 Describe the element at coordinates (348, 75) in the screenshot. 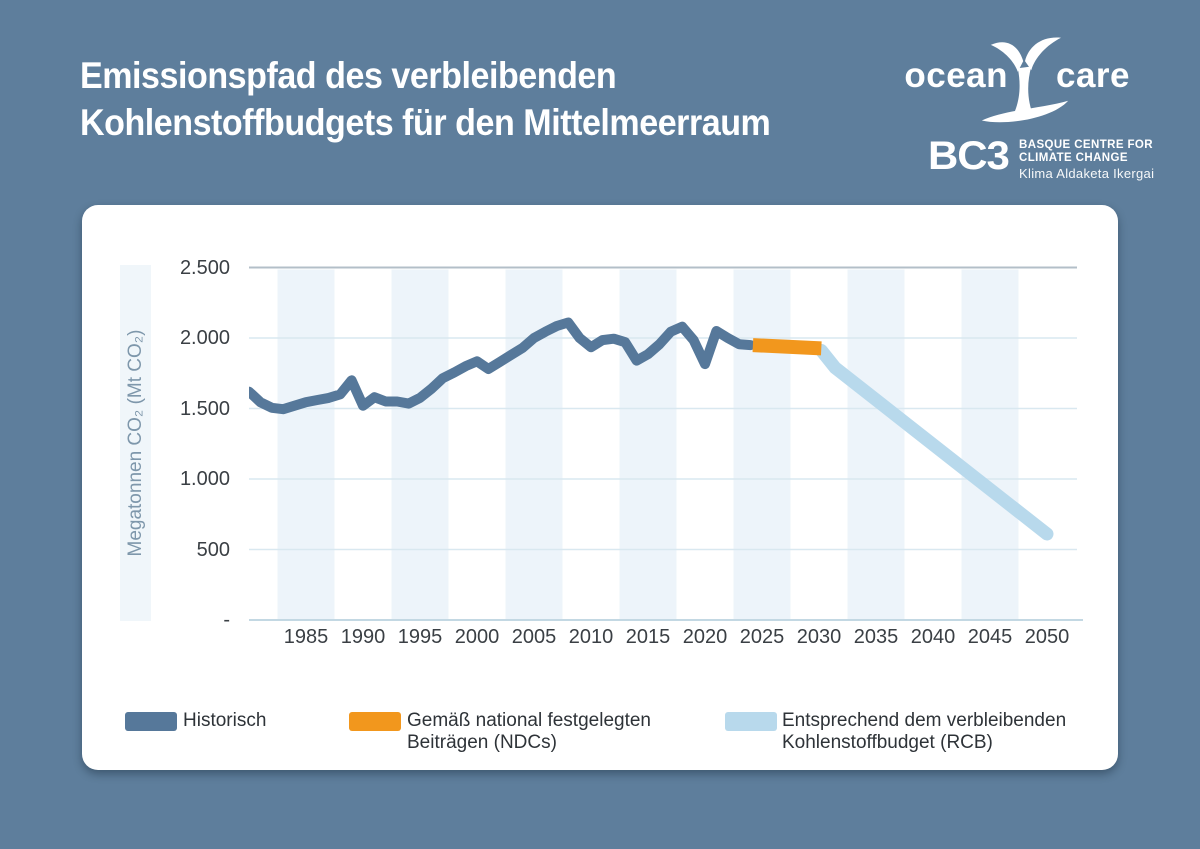

I see `page-title-line1: Emissionspfad des verbleibenden` at that location.